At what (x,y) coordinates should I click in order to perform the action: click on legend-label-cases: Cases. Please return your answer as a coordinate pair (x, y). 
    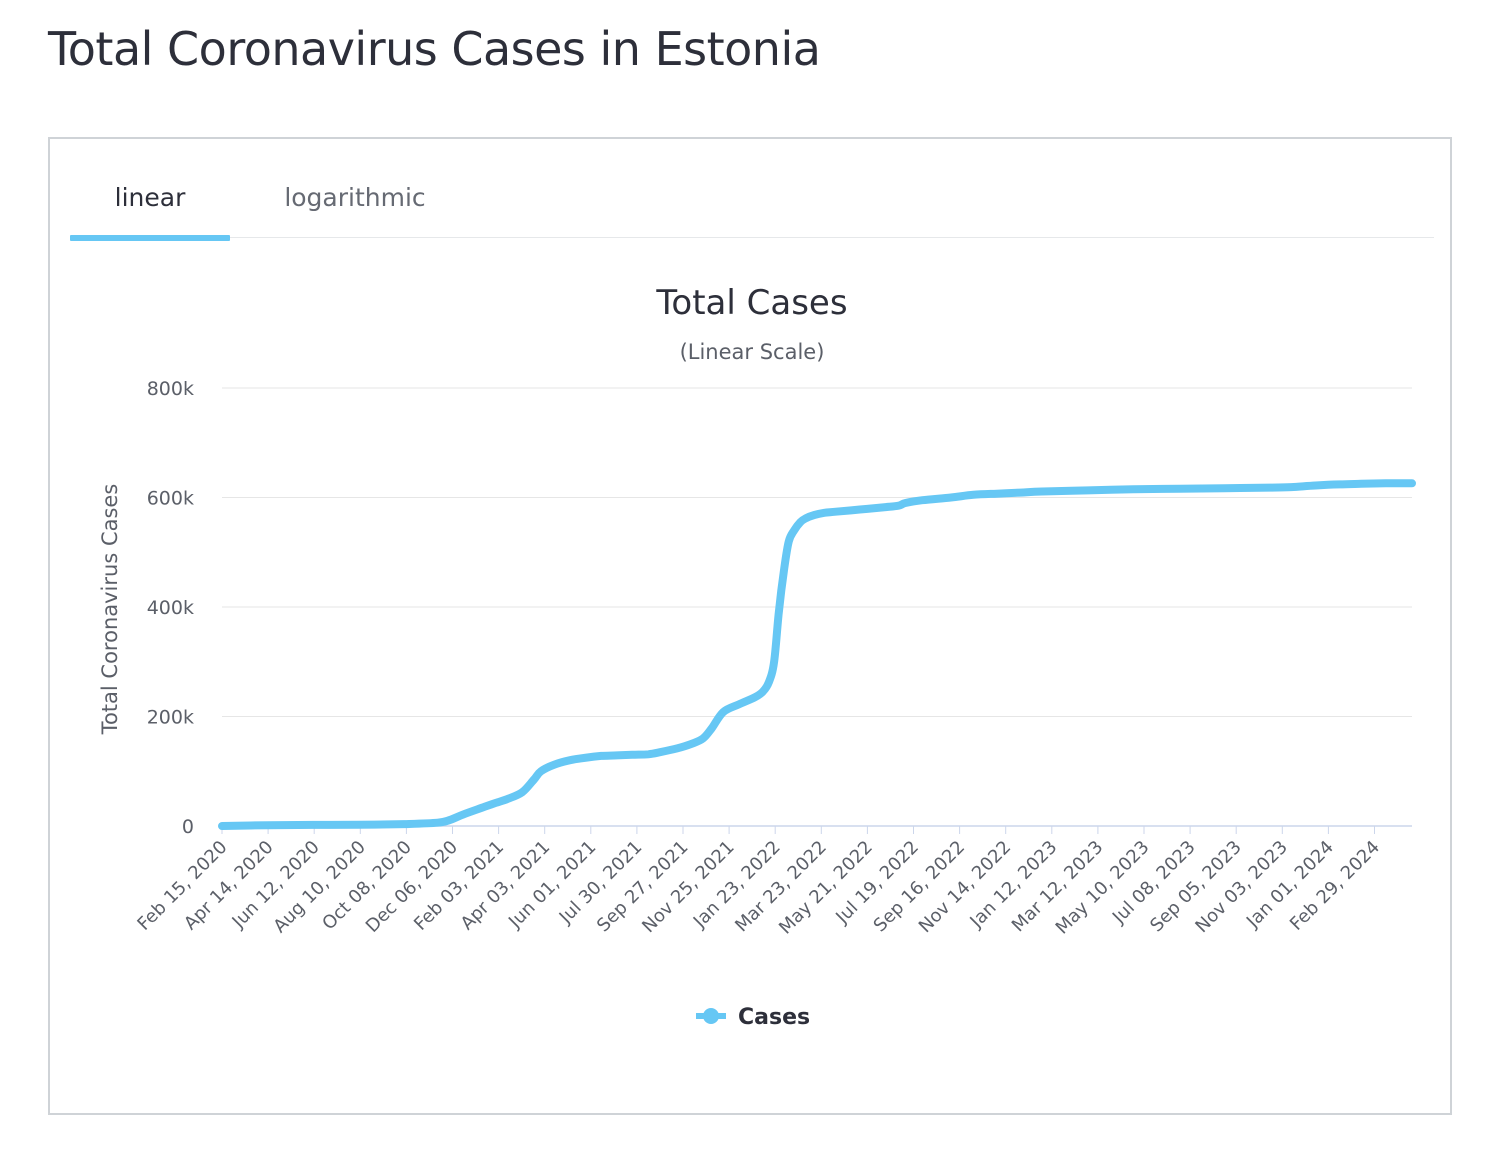
    Looking at the image, I should click on (774, 1017).